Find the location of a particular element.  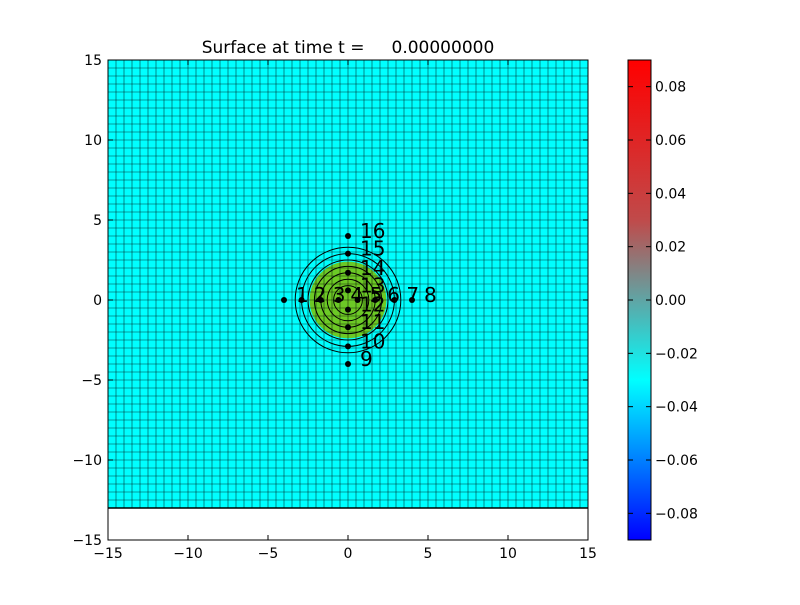

colorbar-tick-label: −0.04 is located at coordinates (676, 408).